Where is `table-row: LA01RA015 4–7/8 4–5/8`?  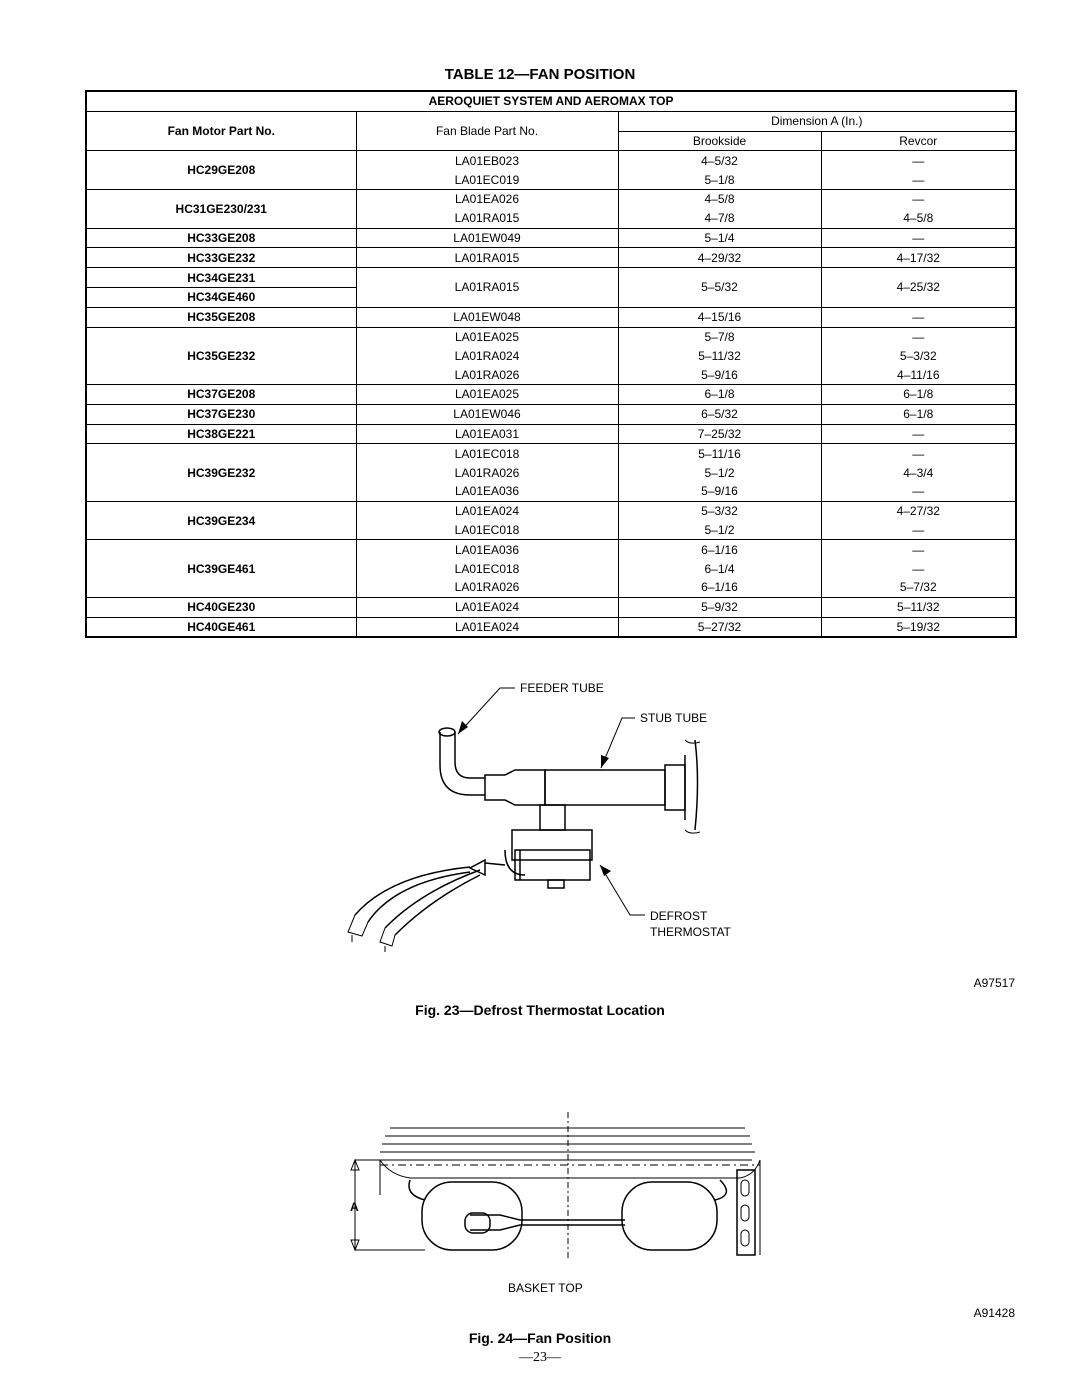 table-row: LA01RA015 4–7/8 4–5/8 is located at coordinates (551, 218).